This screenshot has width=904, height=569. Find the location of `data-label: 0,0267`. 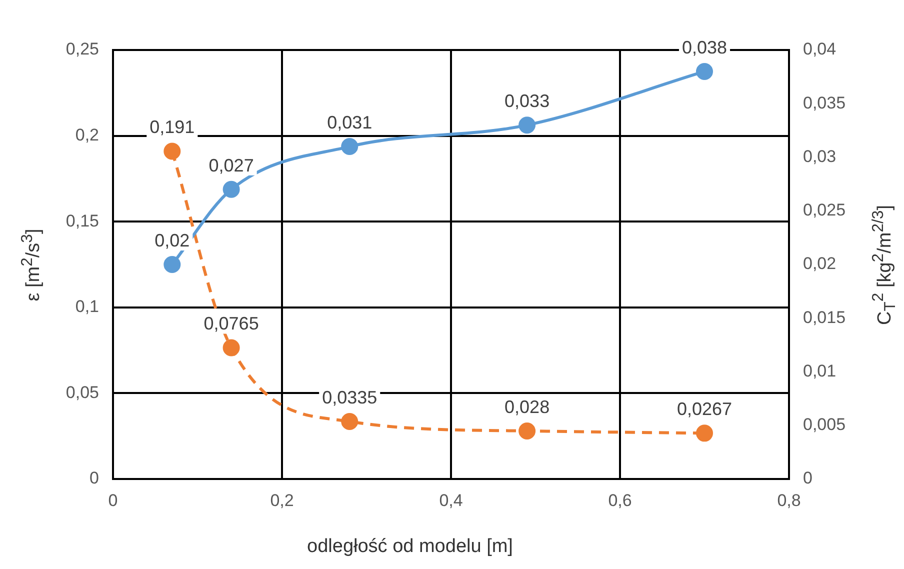

data-label: 0,0267 is located at coordinates (704, 409).